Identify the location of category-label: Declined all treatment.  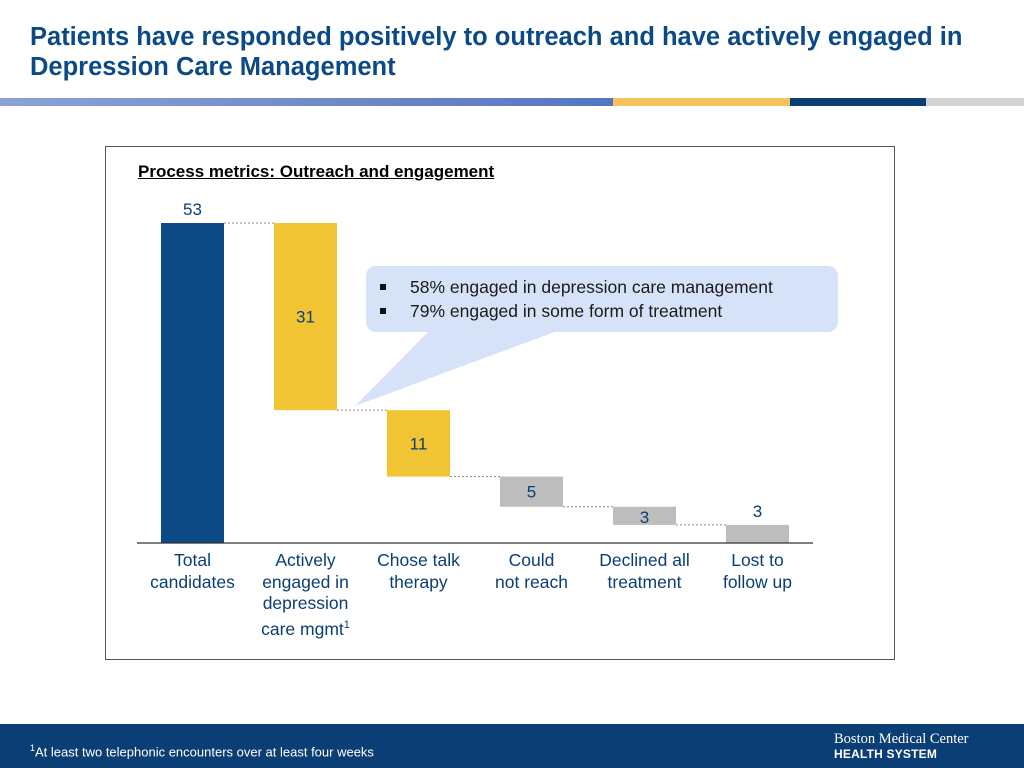
(644, 571).